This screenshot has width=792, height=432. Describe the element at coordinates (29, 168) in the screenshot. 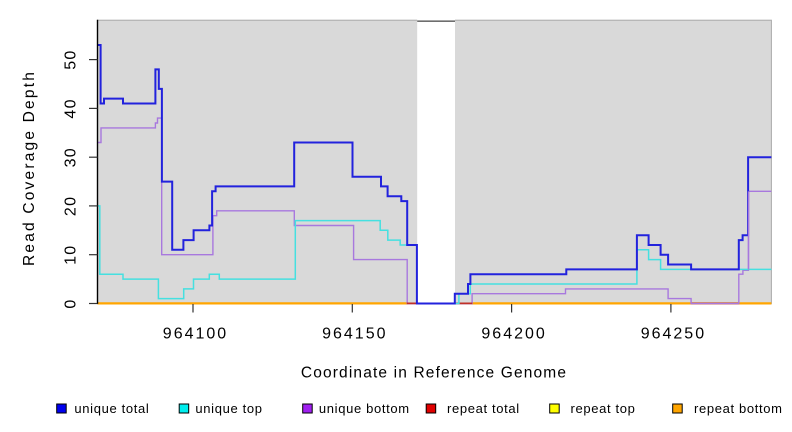

I see `svg-text: Read Coverage Depth` at that location.